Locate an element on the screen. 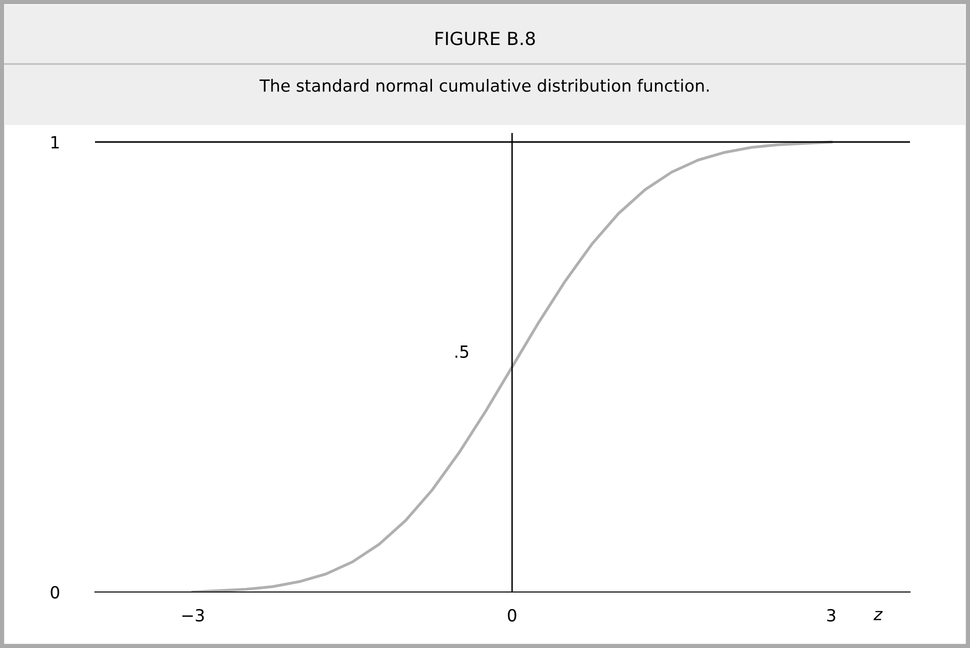 This screenshot has height=648, width=970. chart-subtitle: The standard normal cumulative distribution function. is located at coordinates (484, 85).